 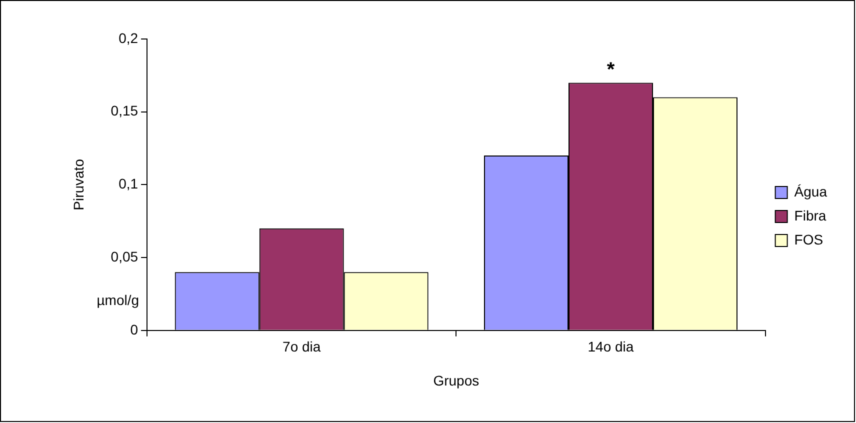 I want to click on y-tick-label: 0,15, so click(x=124, y=110).